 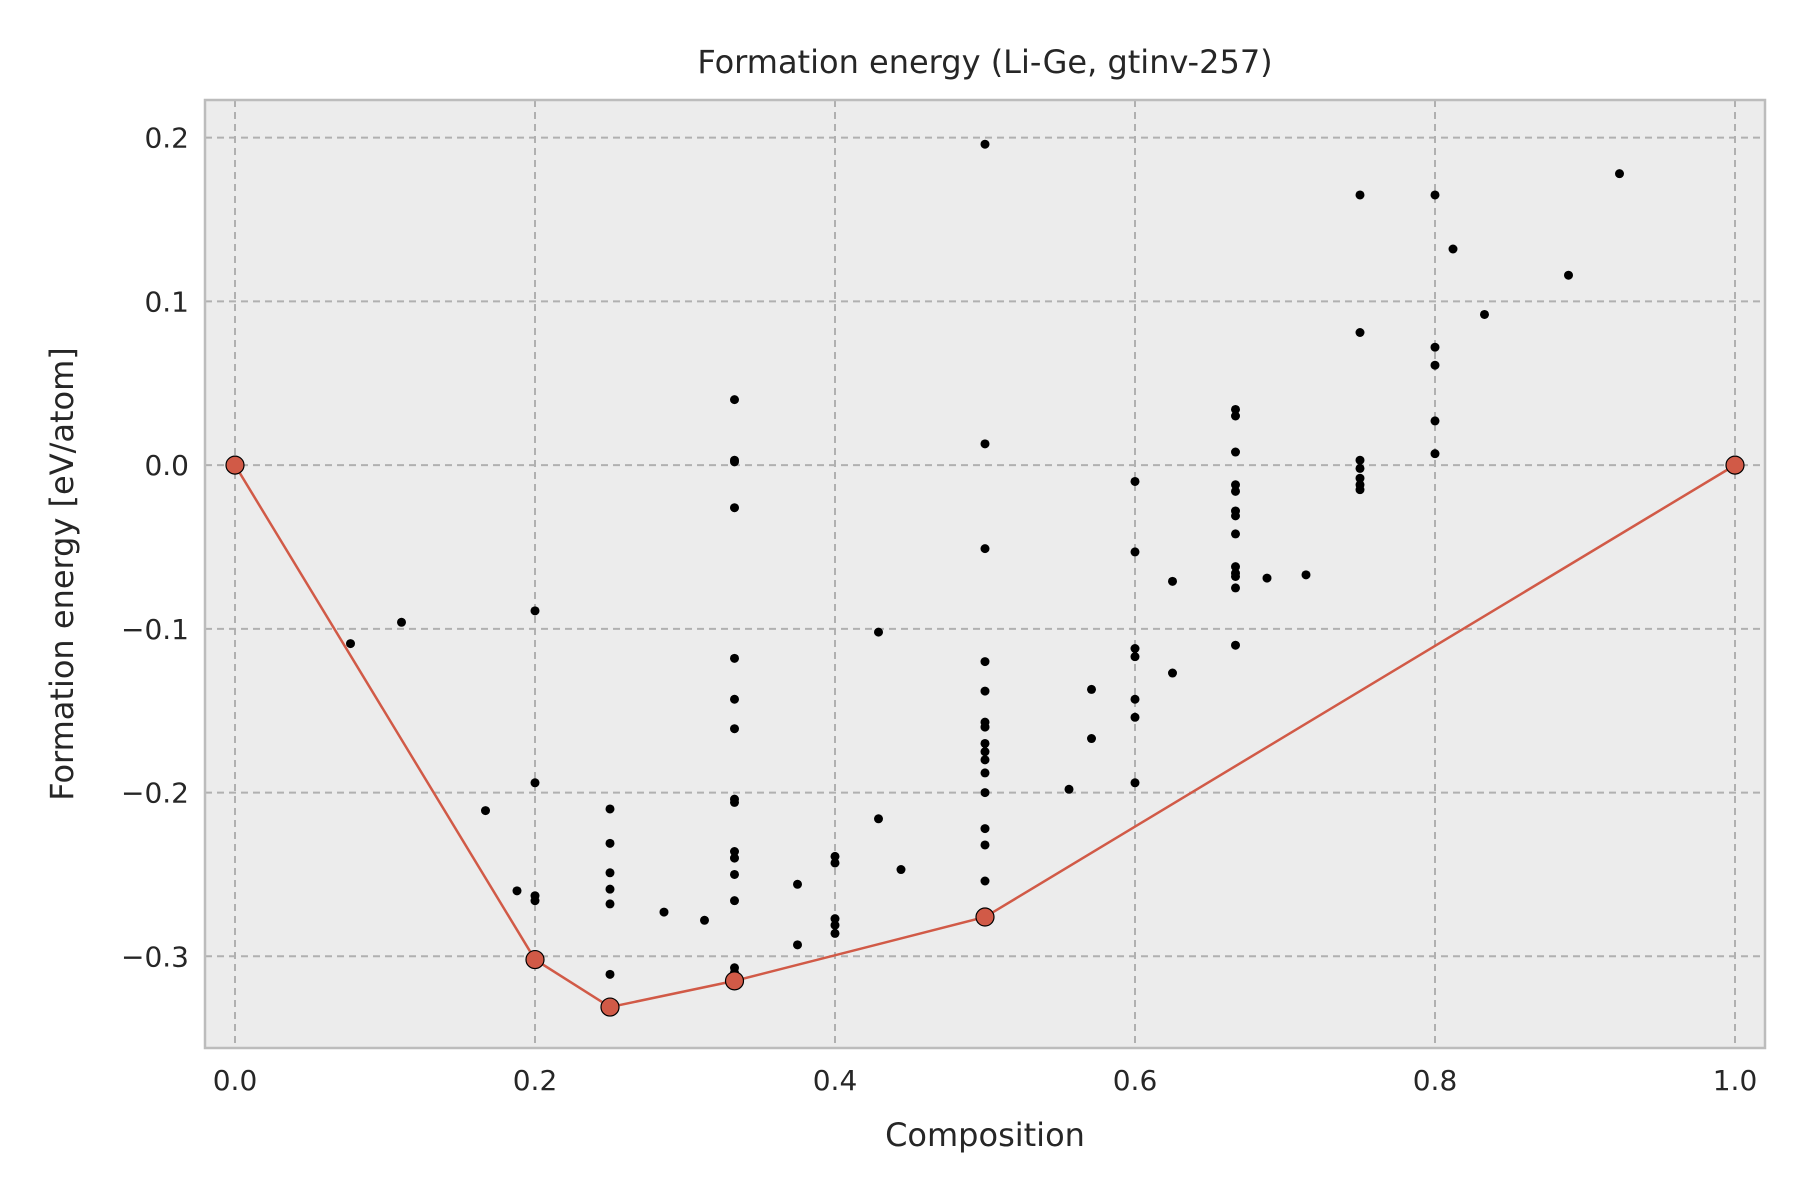 I want to click on x-axis-label: Composition, so click(x=985, y=1135).